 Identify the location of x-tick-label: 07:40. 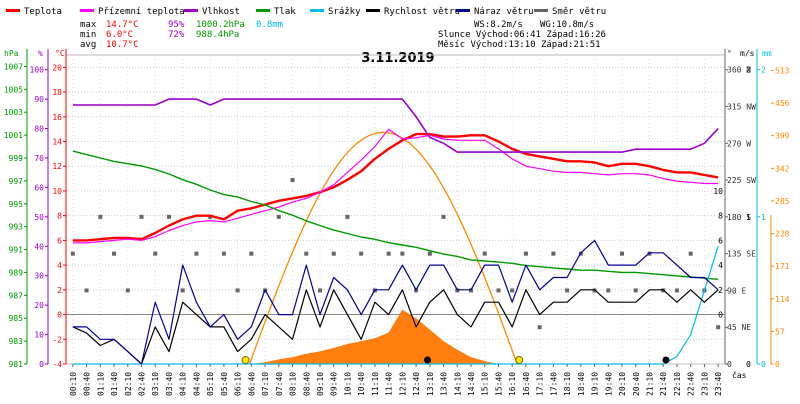
(279, 384).